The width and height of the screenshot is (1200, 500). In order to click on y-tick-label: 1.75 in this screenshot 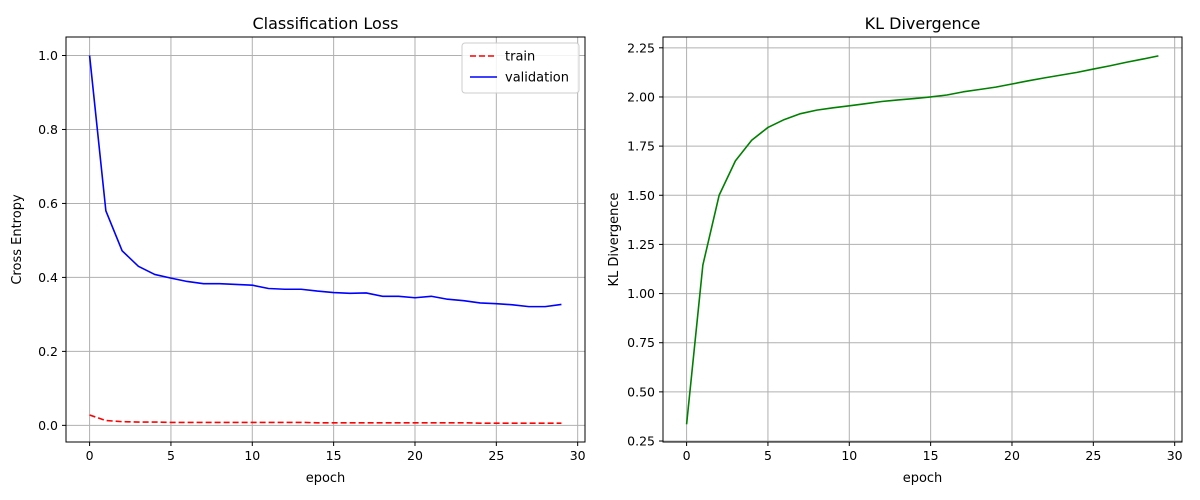, I will do `click(641, 146)`.